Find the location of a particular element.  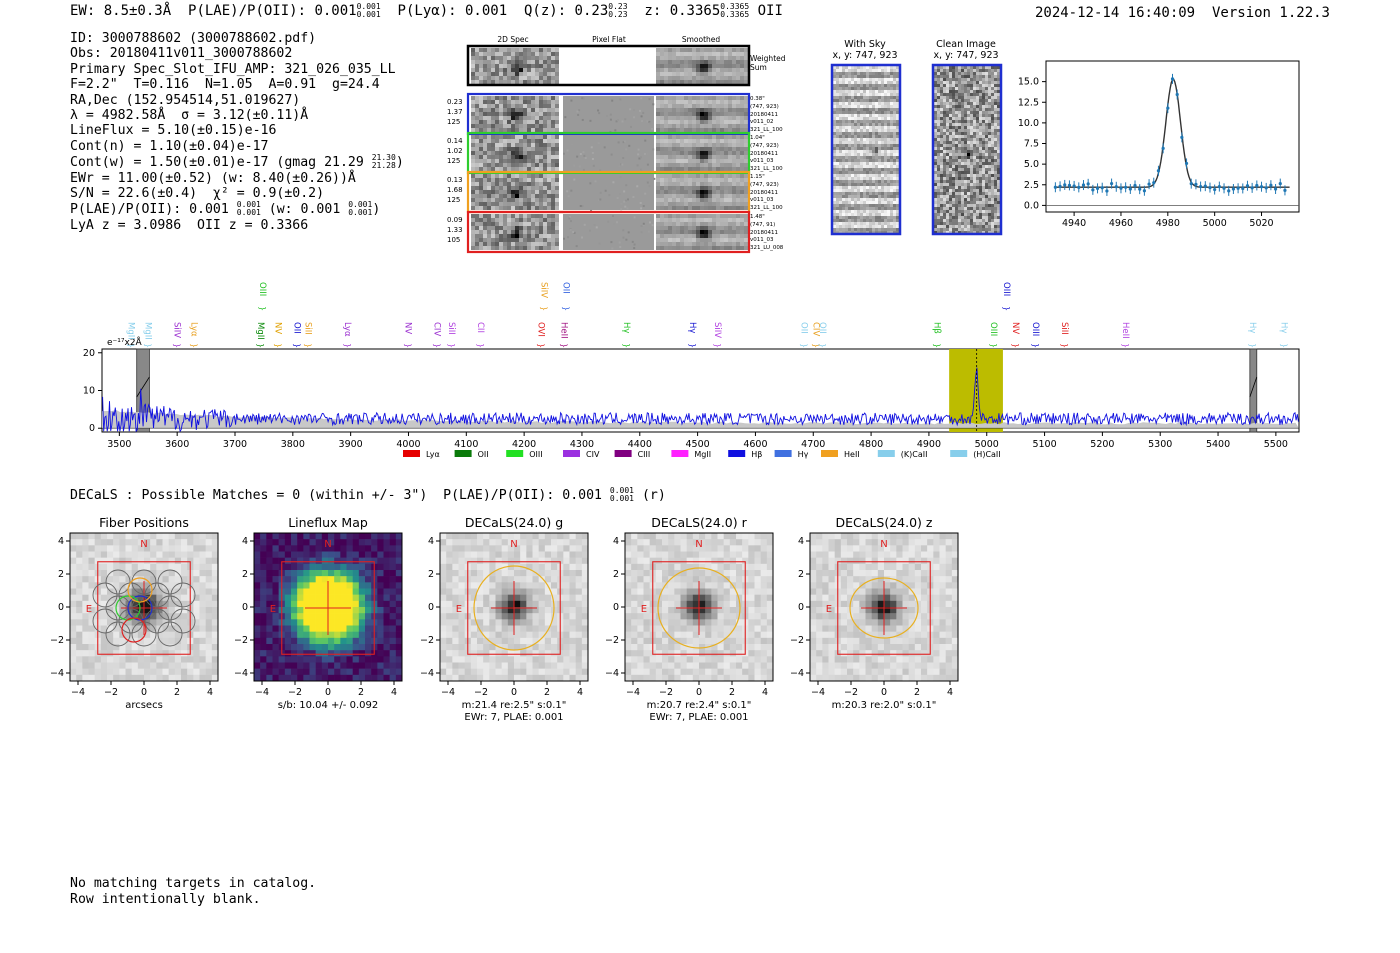

spectrum-line-label-brace: } is located at coordinates (347, 345).